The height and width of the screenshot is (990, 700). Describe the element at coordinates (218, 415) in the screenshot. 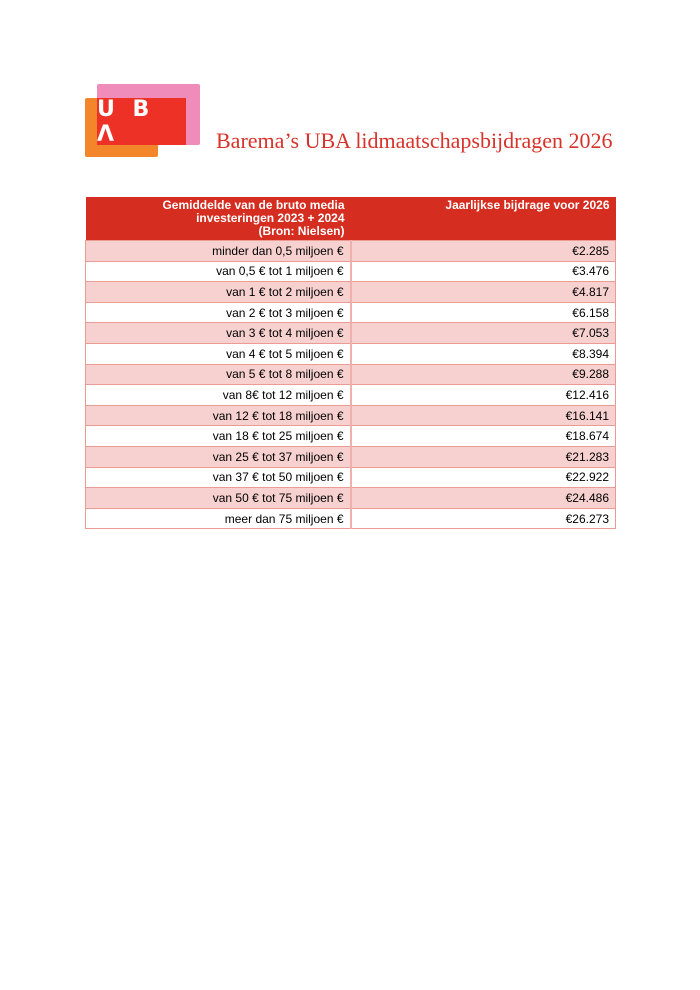

I see `investment-range-cell: van 12 € tot 18 miljoen €` at that location.